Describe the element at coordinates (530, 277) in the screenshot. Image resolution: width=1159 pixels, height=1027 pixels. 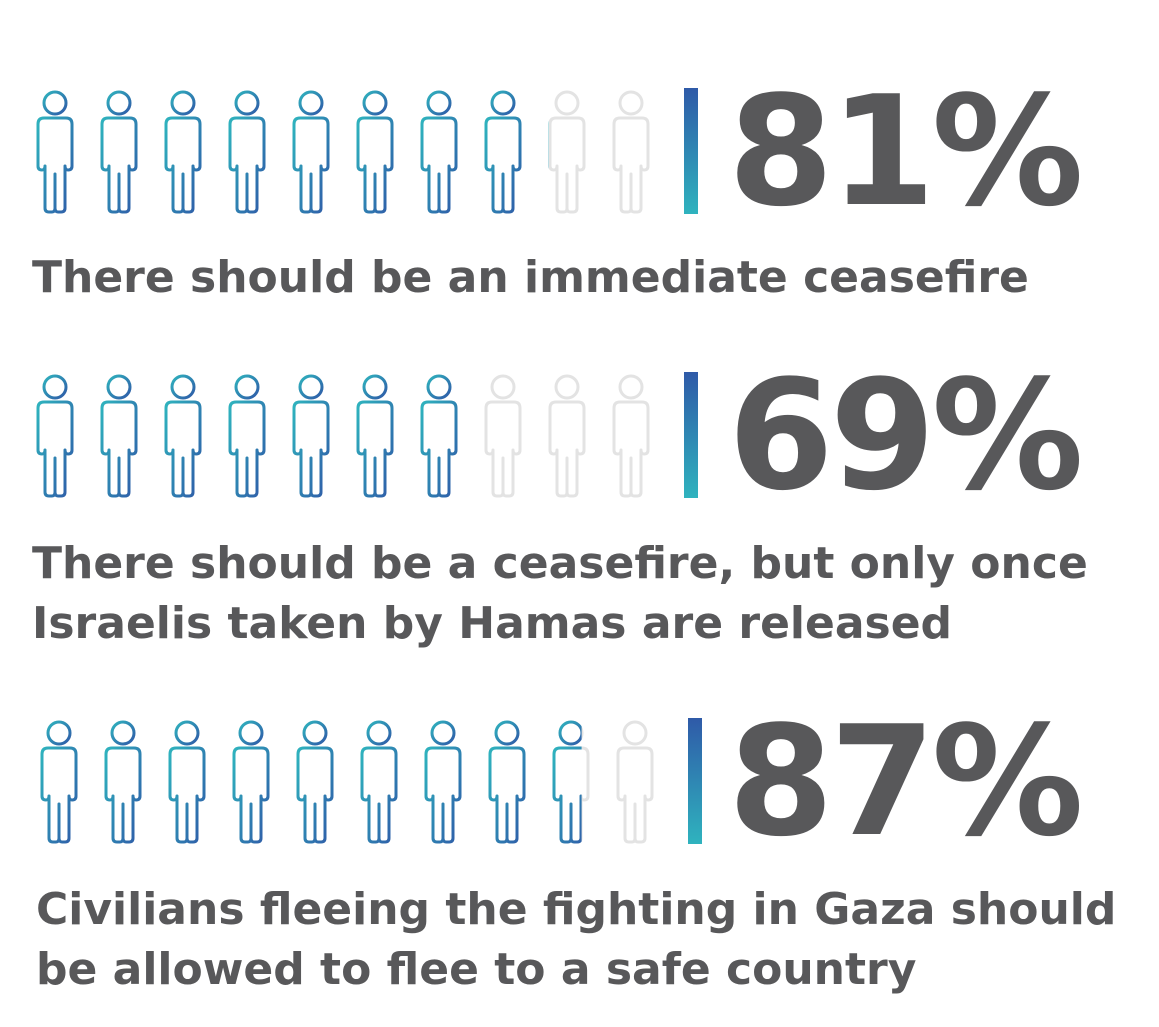
I see `caption-1: There should be an immediate ceasefire` at that location.